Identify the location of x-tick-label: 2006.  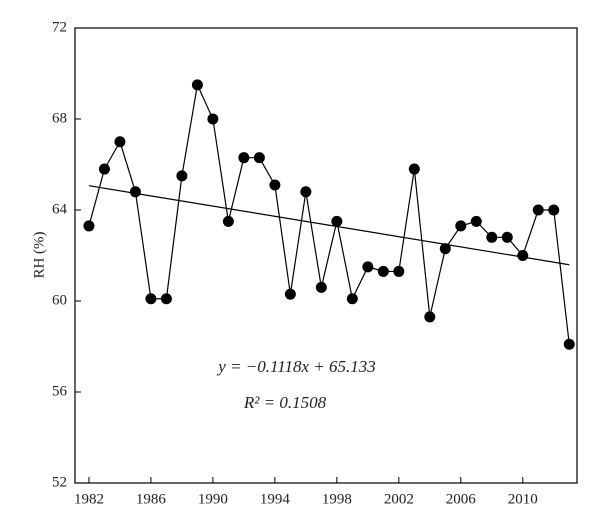
(461, 499).